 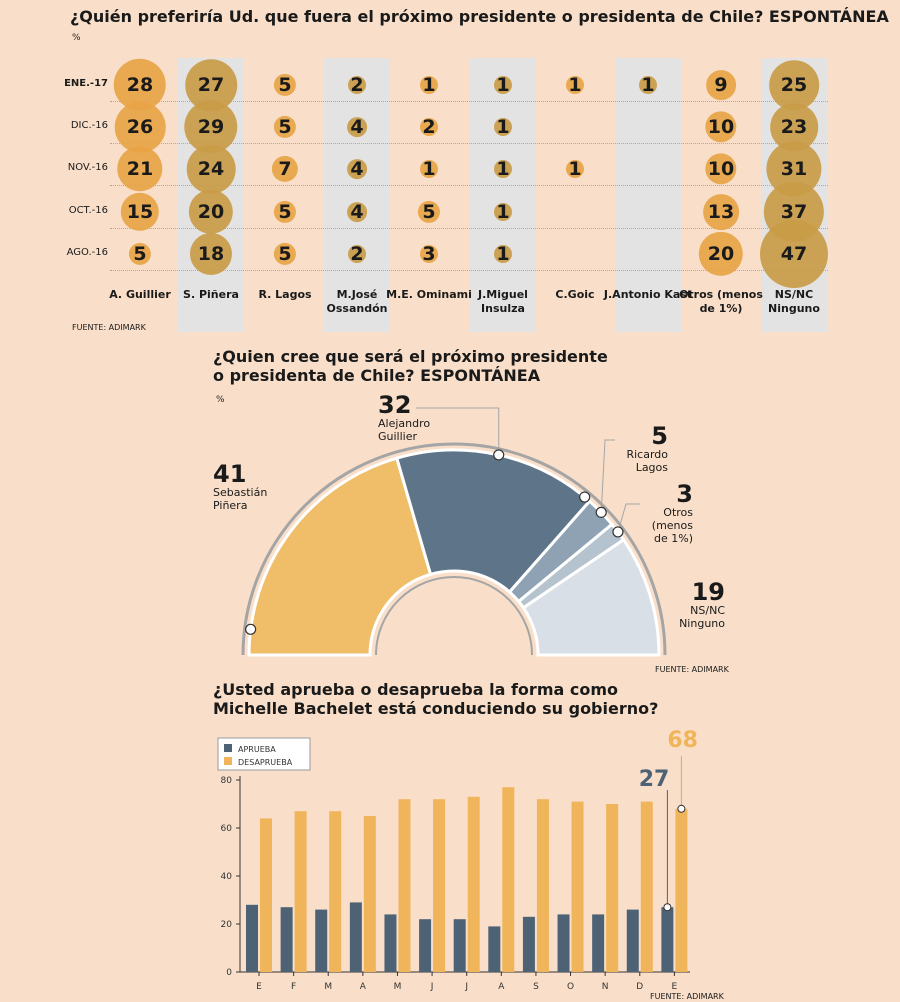 I want to click on value-label: 24, so click(x=211, y=169).